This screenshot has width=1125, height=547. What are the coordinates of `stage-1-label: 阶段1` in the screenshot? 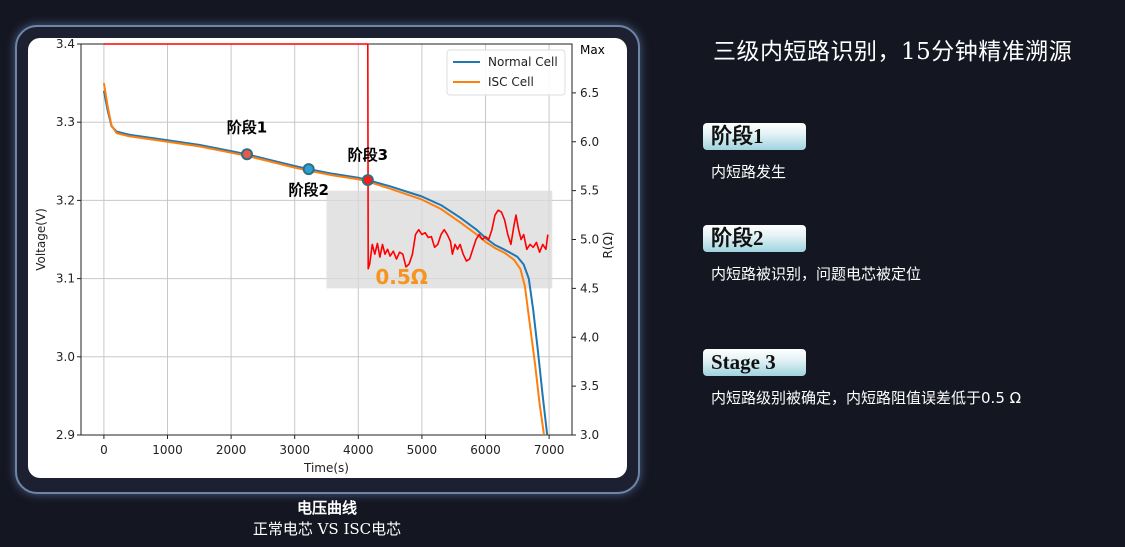 It's located at (247, 127).